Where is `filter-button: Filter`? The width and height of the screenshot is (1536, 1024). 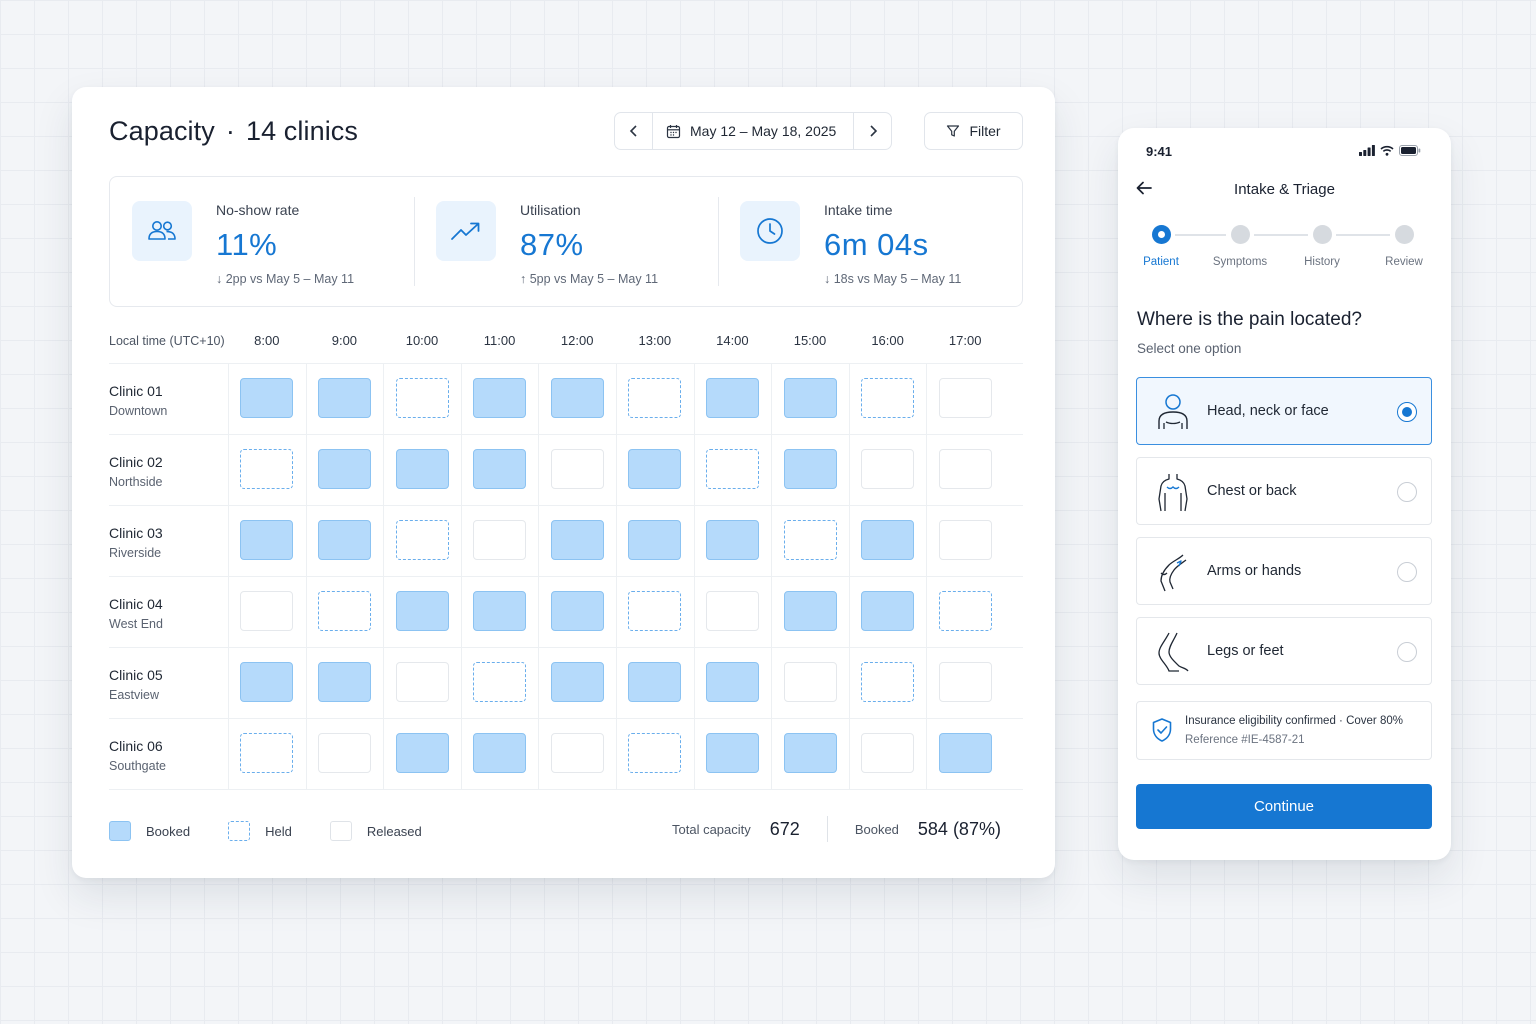 filter-button: Filter is located at coordinates (973, 131).